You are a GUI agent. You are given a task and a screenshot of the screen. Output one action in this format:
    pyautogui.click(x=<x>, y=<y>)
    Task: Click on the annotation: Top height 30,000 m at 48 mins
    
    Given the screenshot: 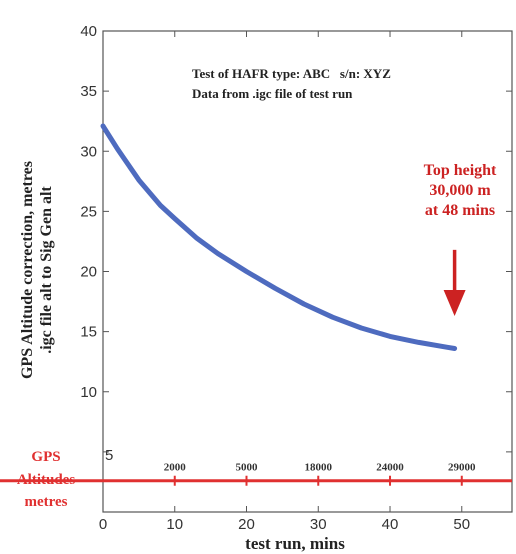 What is the action you would take?
    pyautogui.click(x=460, y=239)
    